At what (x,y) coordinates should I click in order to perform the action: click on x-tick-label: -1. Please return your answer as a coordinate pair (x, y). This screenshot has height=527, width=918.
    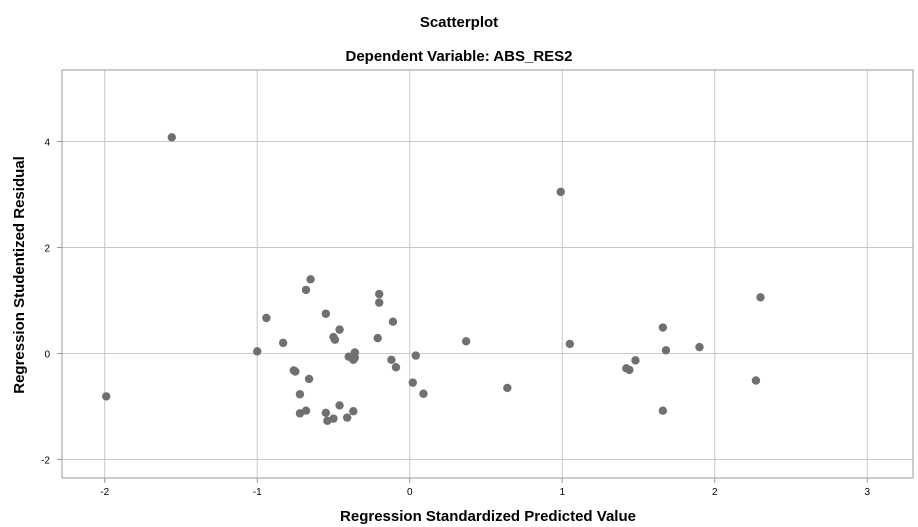
    Looking at the image, I should click on (257, 492).